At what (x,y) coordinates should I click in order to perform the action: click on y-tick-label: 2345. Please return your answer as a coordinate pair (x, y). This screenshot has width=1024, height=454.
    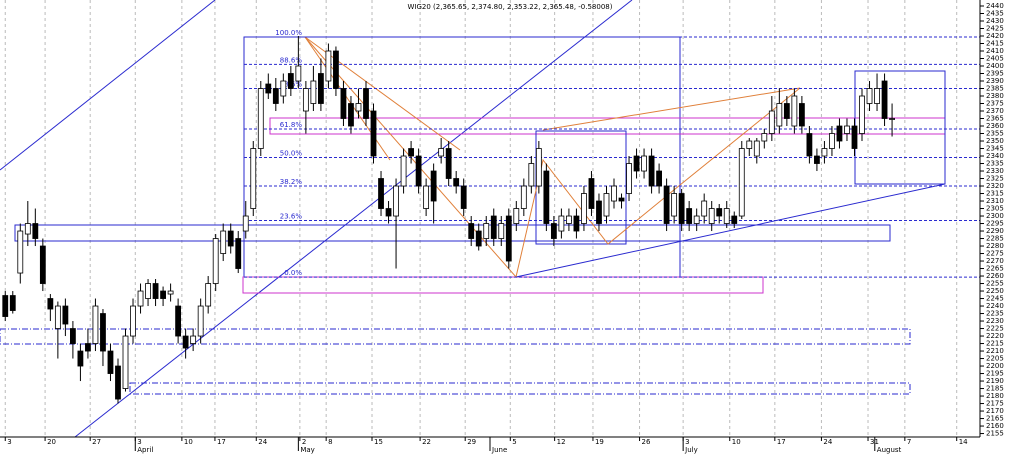
    Looking at the image, I should click on (995, 149).